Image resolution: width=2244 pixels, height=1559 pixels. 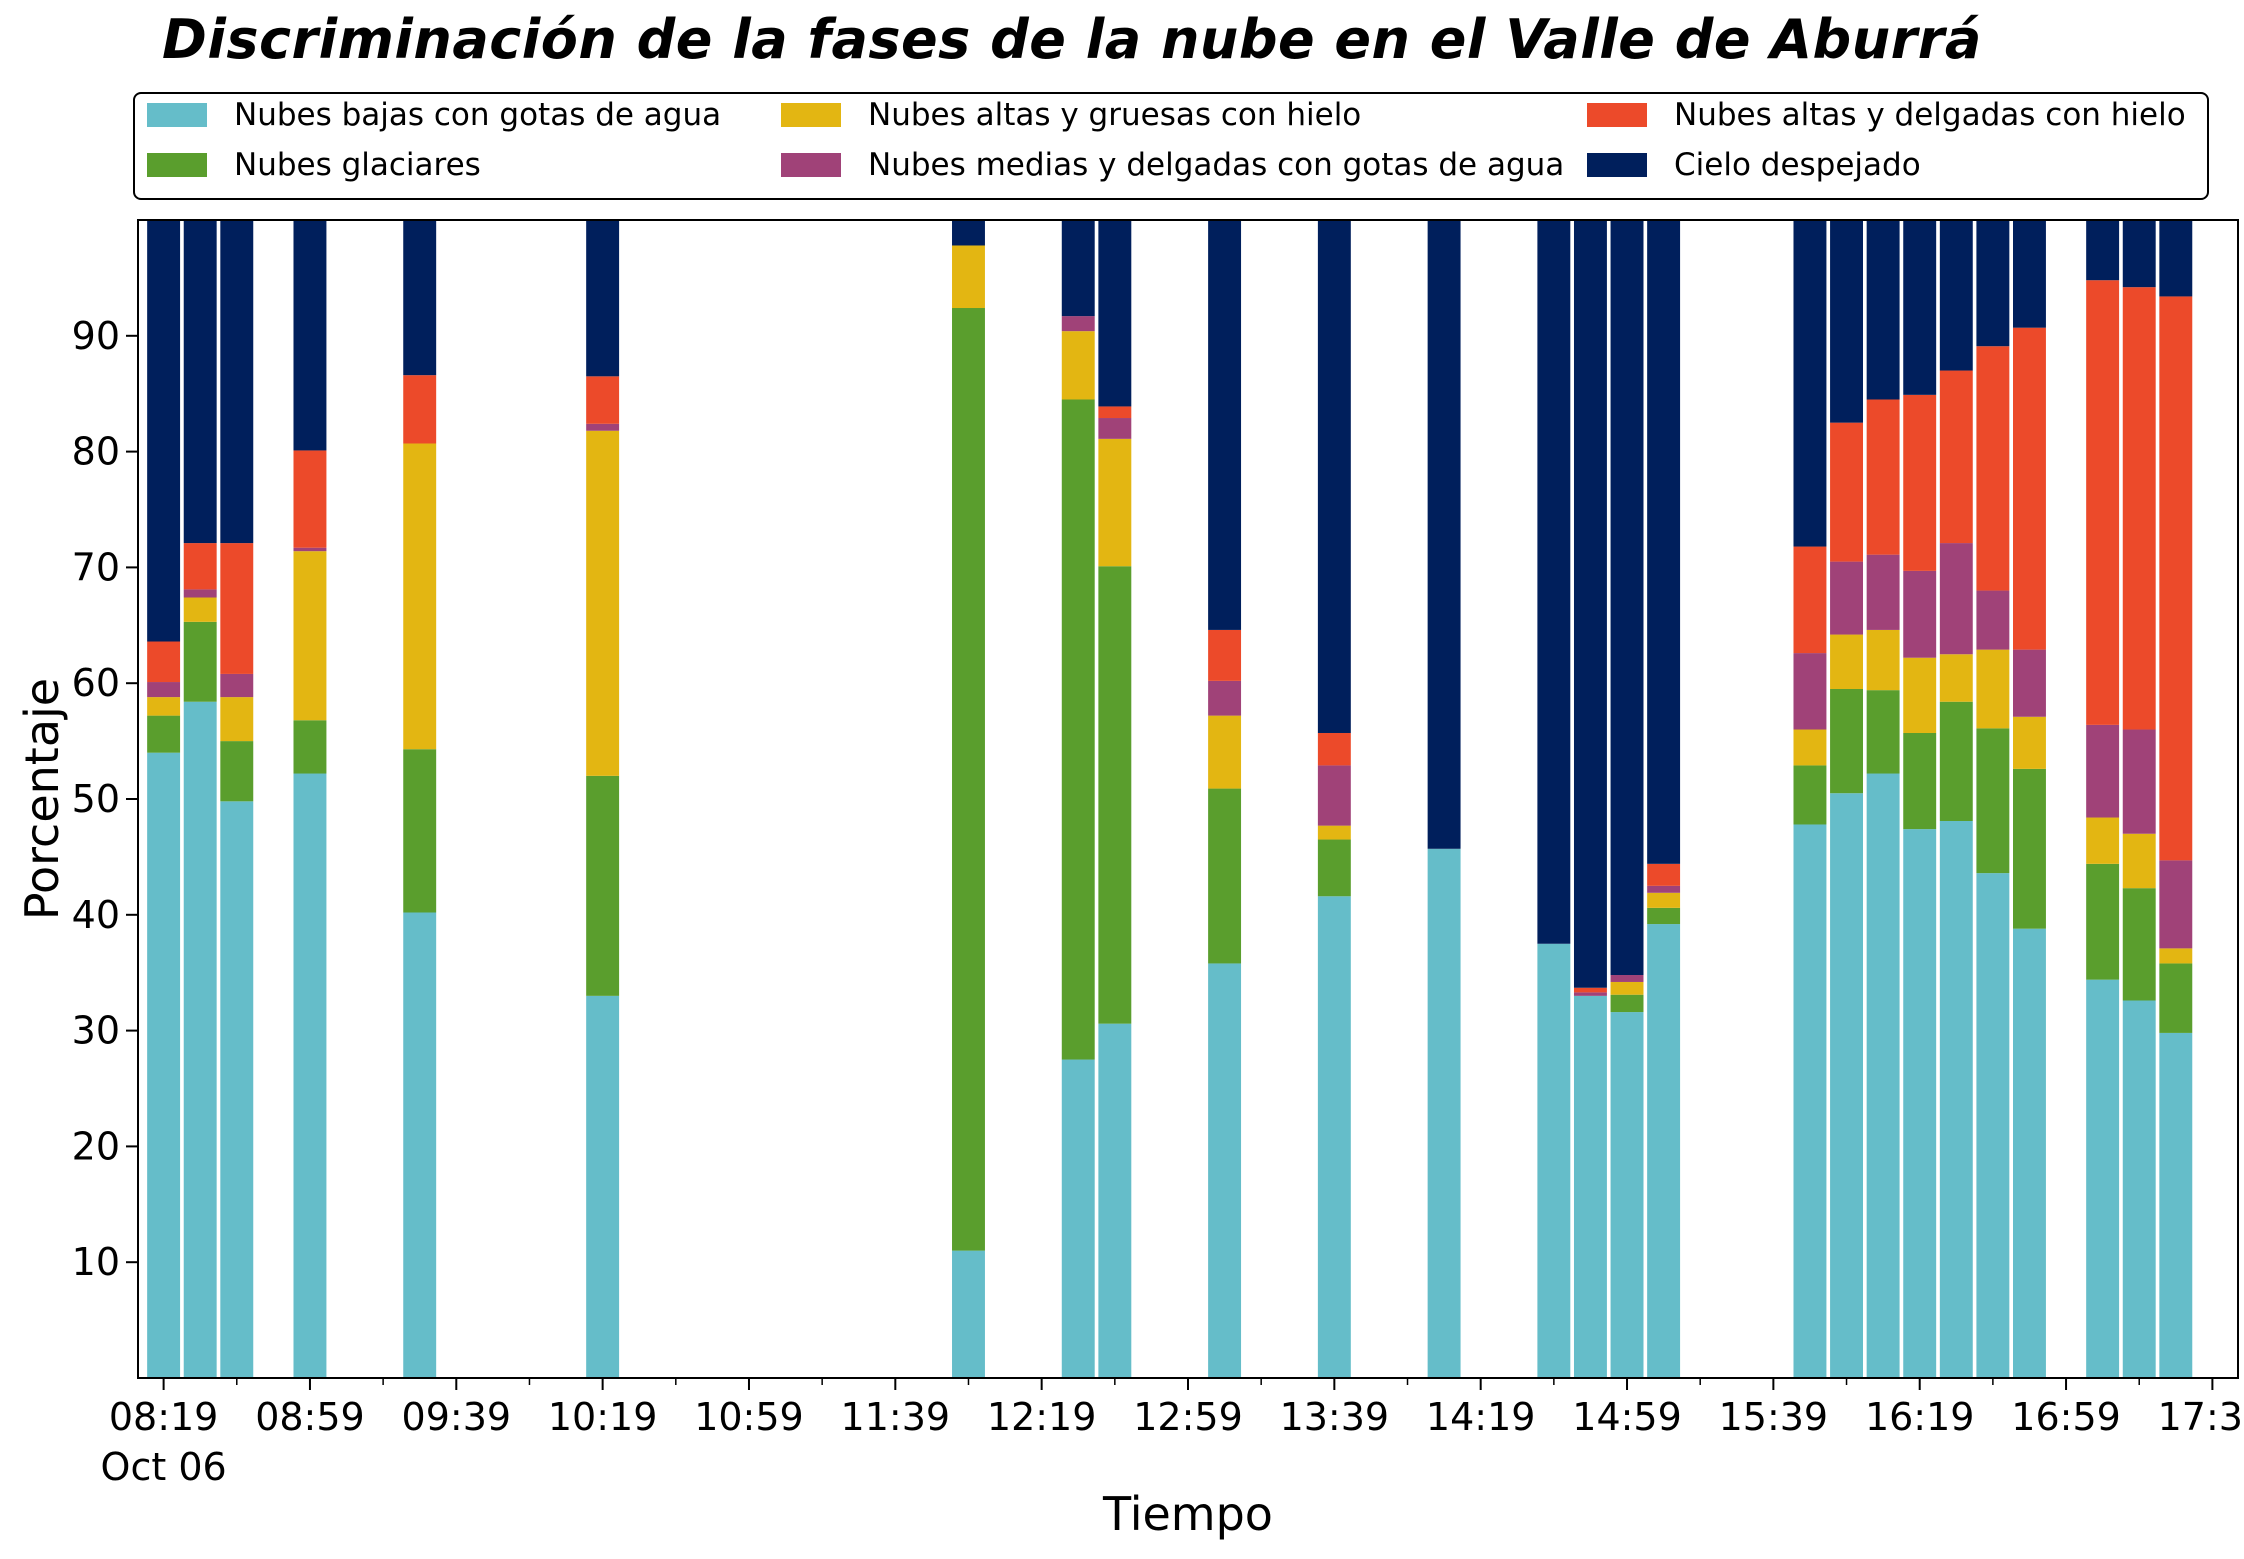 What do you see at coordinates (164, 1467) in the screenshot?
I see `x-date-label: Oct 06` at bounding box center [164, 1467].